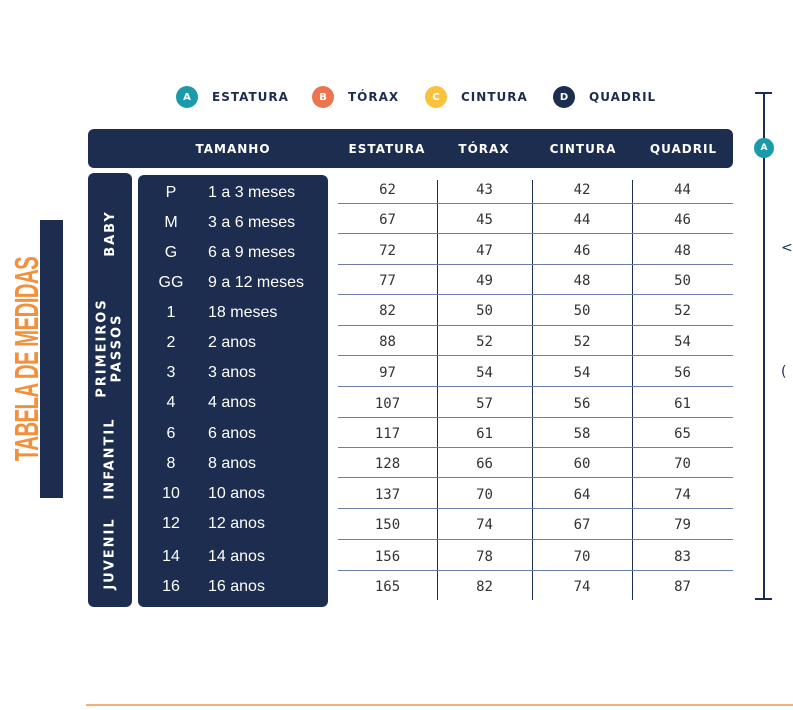 This screenshot has width=793, height=710. What do you see at coordinates (236, 493) in the screenshot?
I see `size-label: 10 anos` at bounding box center [236, 493].